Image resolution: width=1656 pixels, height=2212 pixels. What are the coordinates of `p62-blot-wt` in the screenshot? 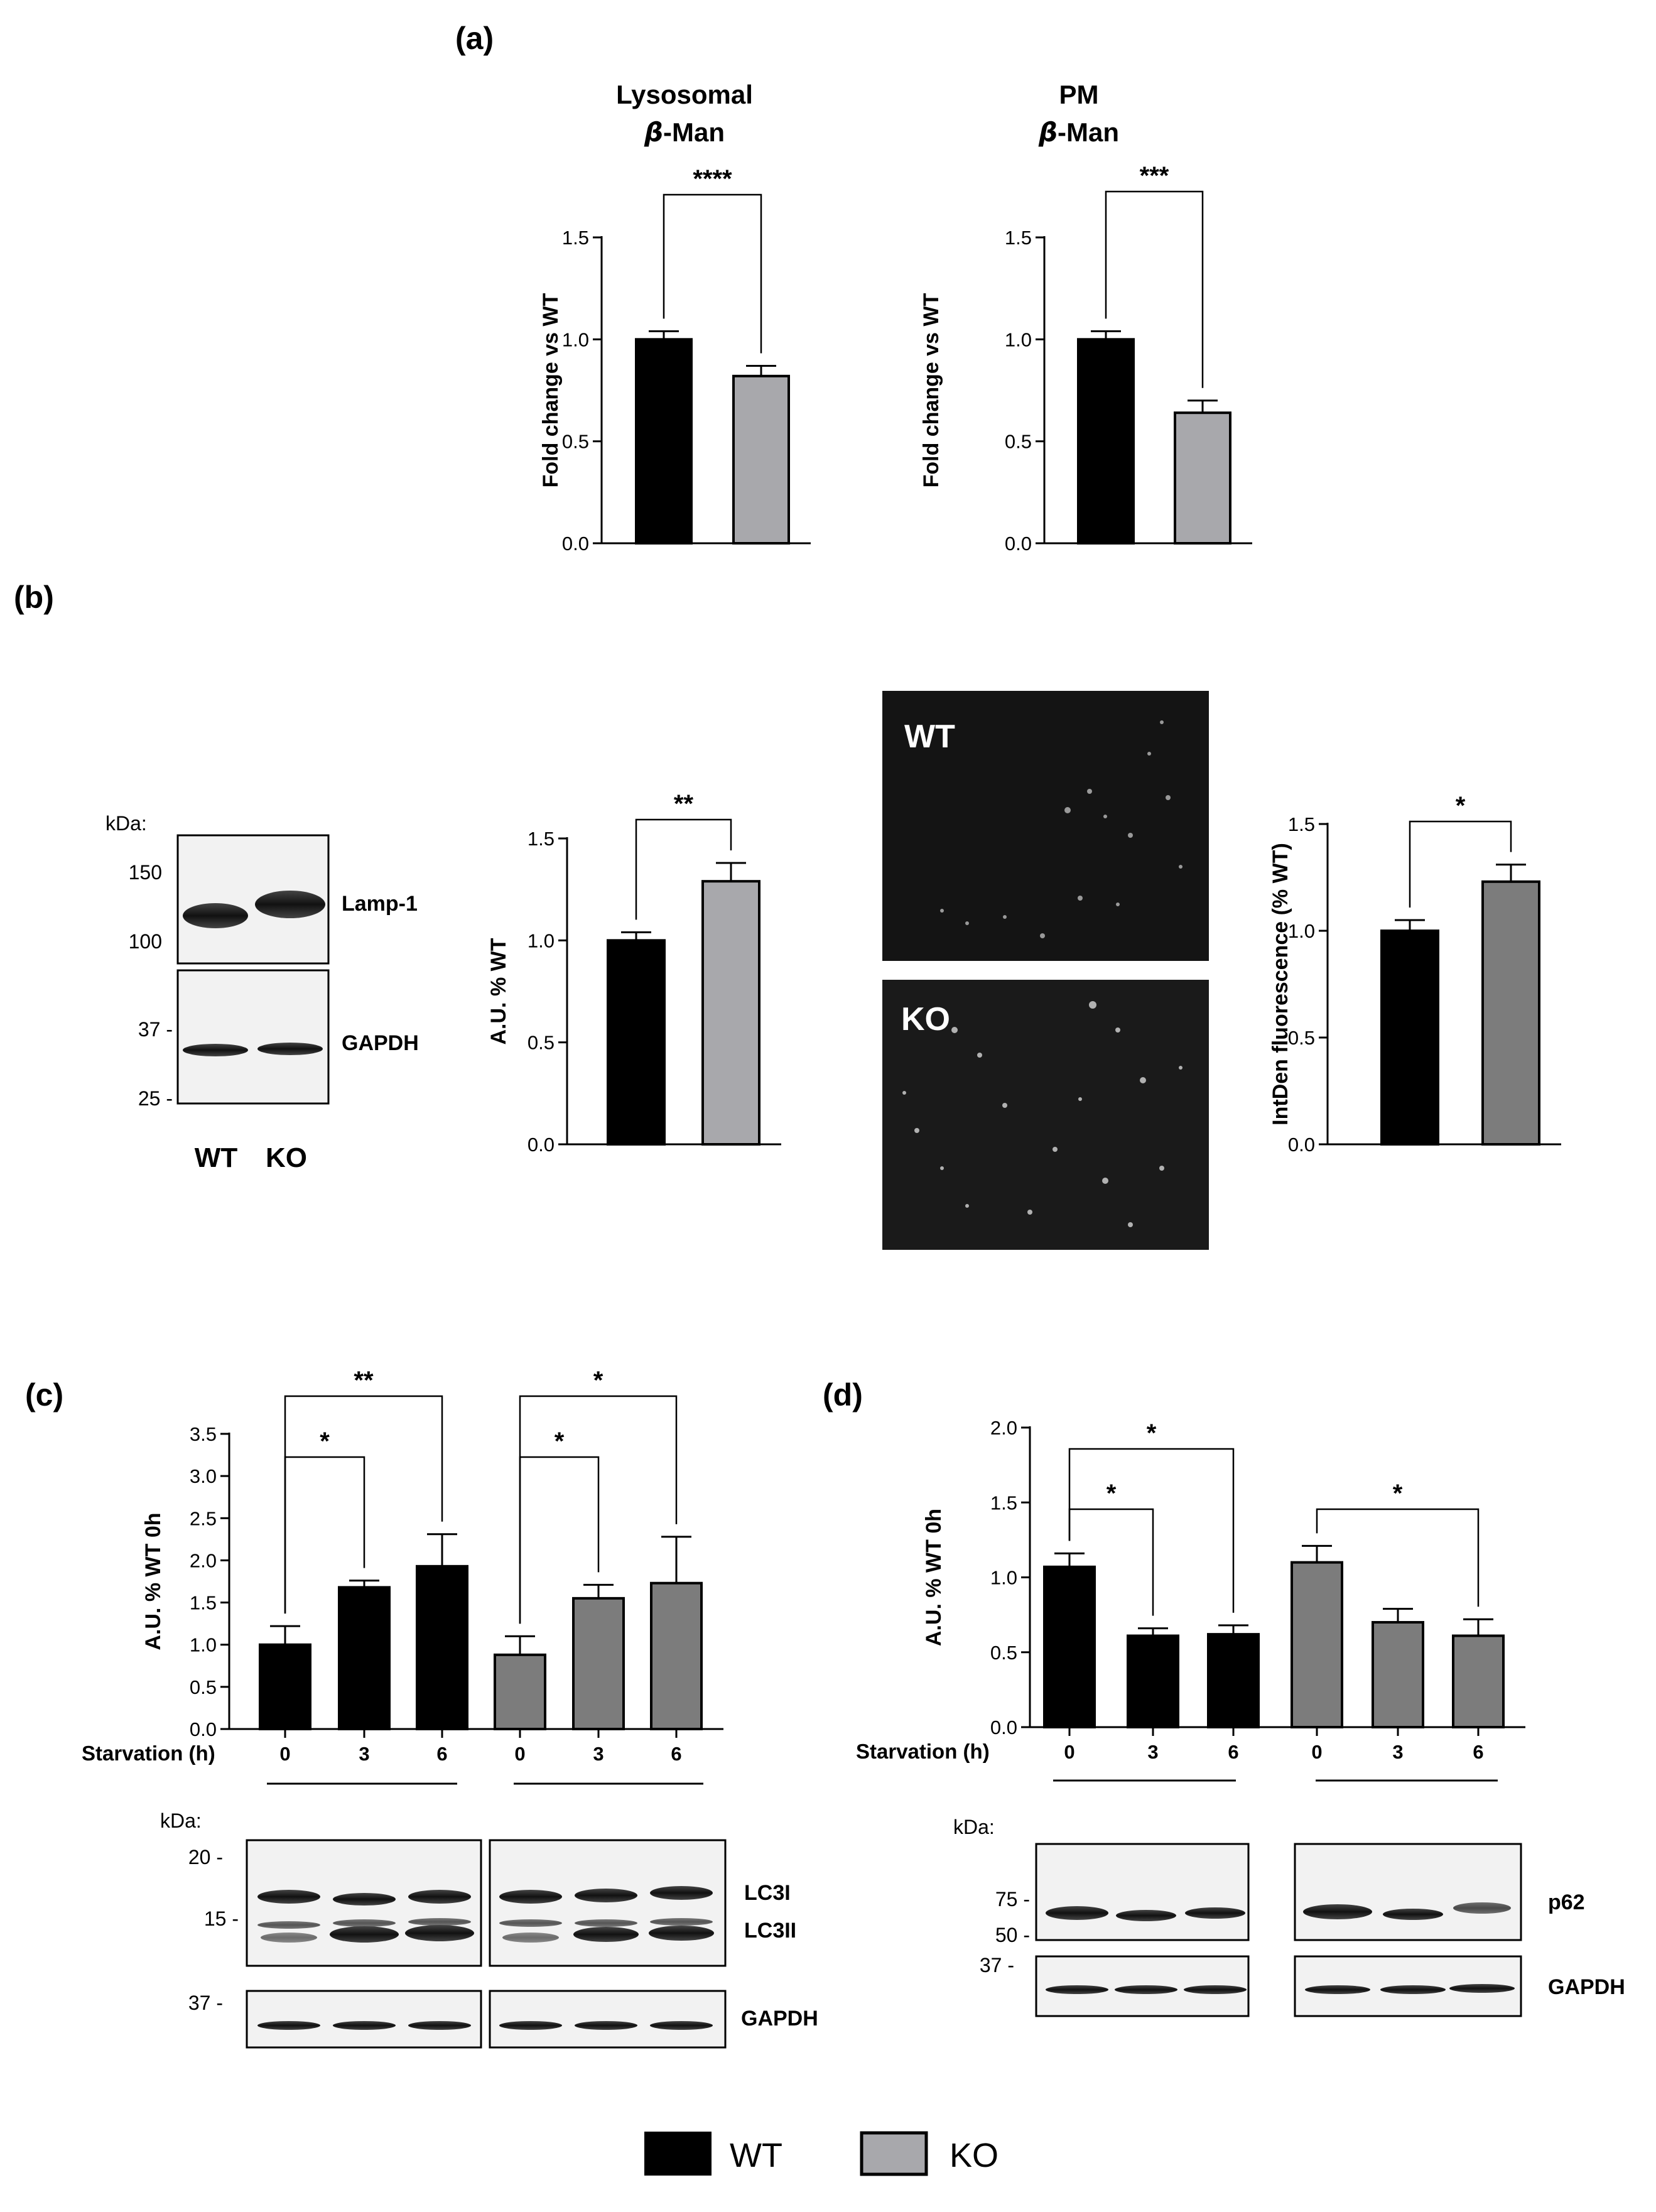 It's located at (1143, 1892).